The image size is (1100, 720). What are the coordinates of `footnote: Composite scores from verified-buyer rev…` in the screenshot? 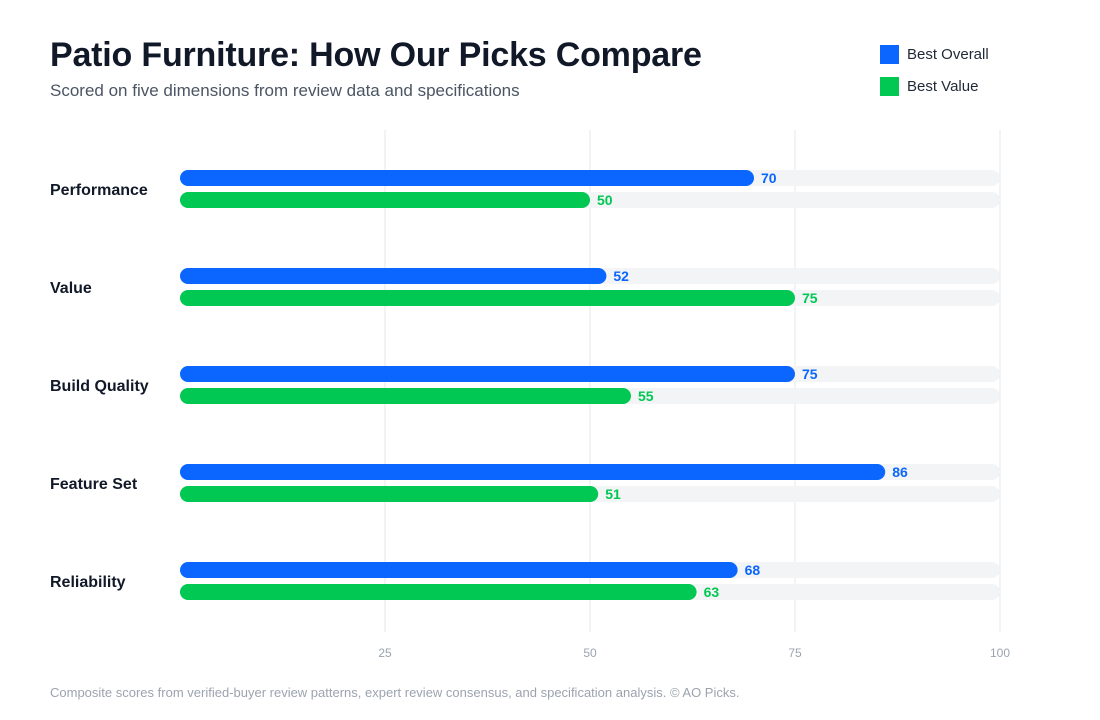 It's located at (395, 692).